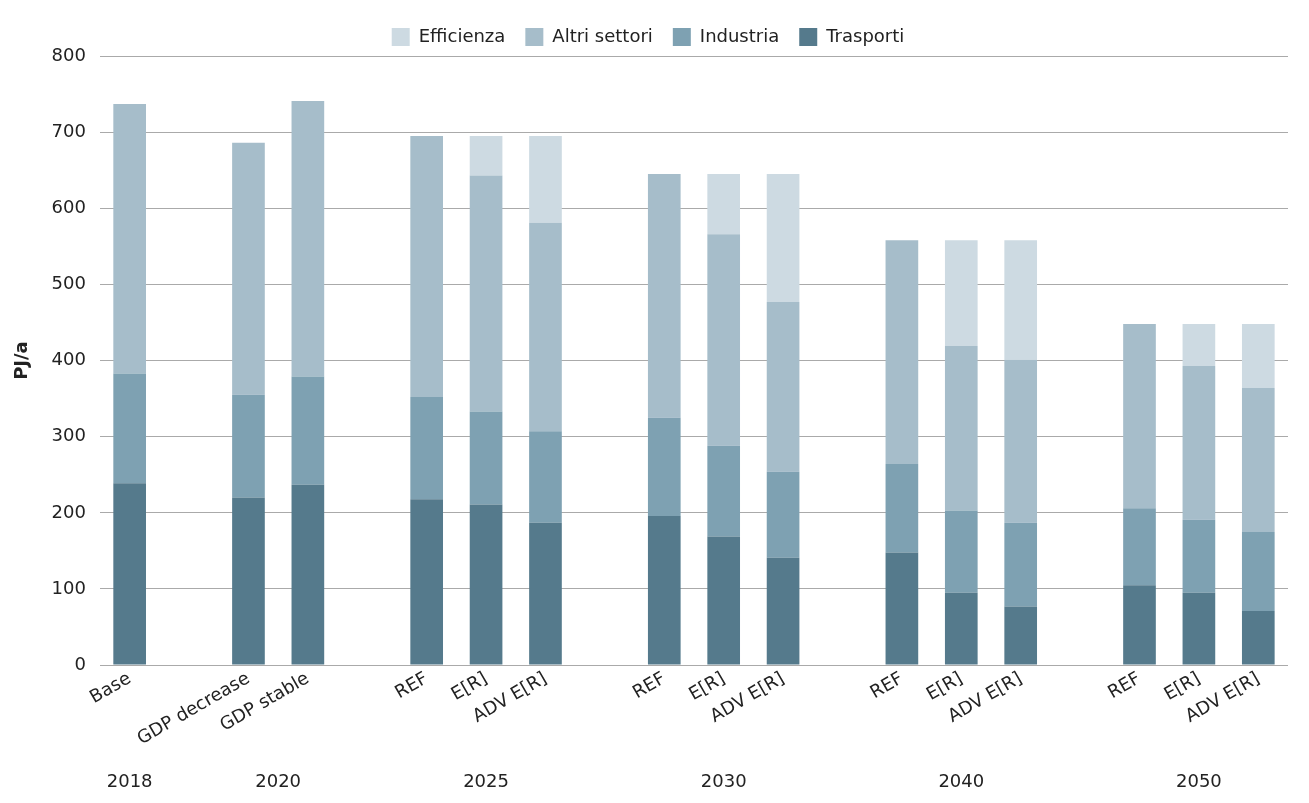 The width and height of the screenshot is (1309, 803). Describe the element at coordinates (68, 359) in the screenshot. I see `y-tick-label: 400` at that location.